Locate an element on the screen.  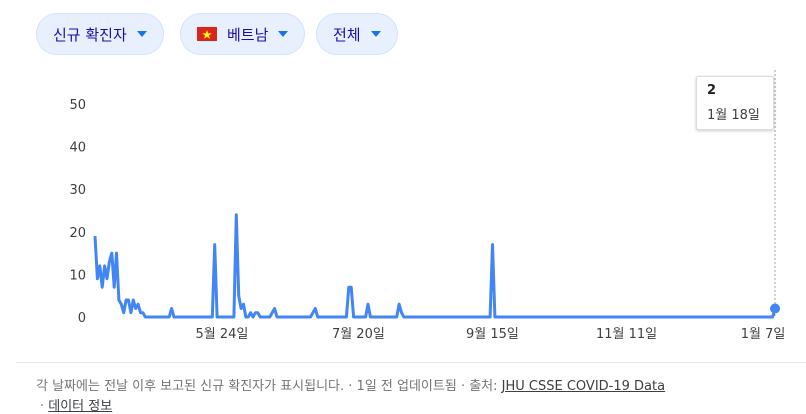
source-link: JHU CSSE COVID-19 Data is located at coordinates (583, 386).